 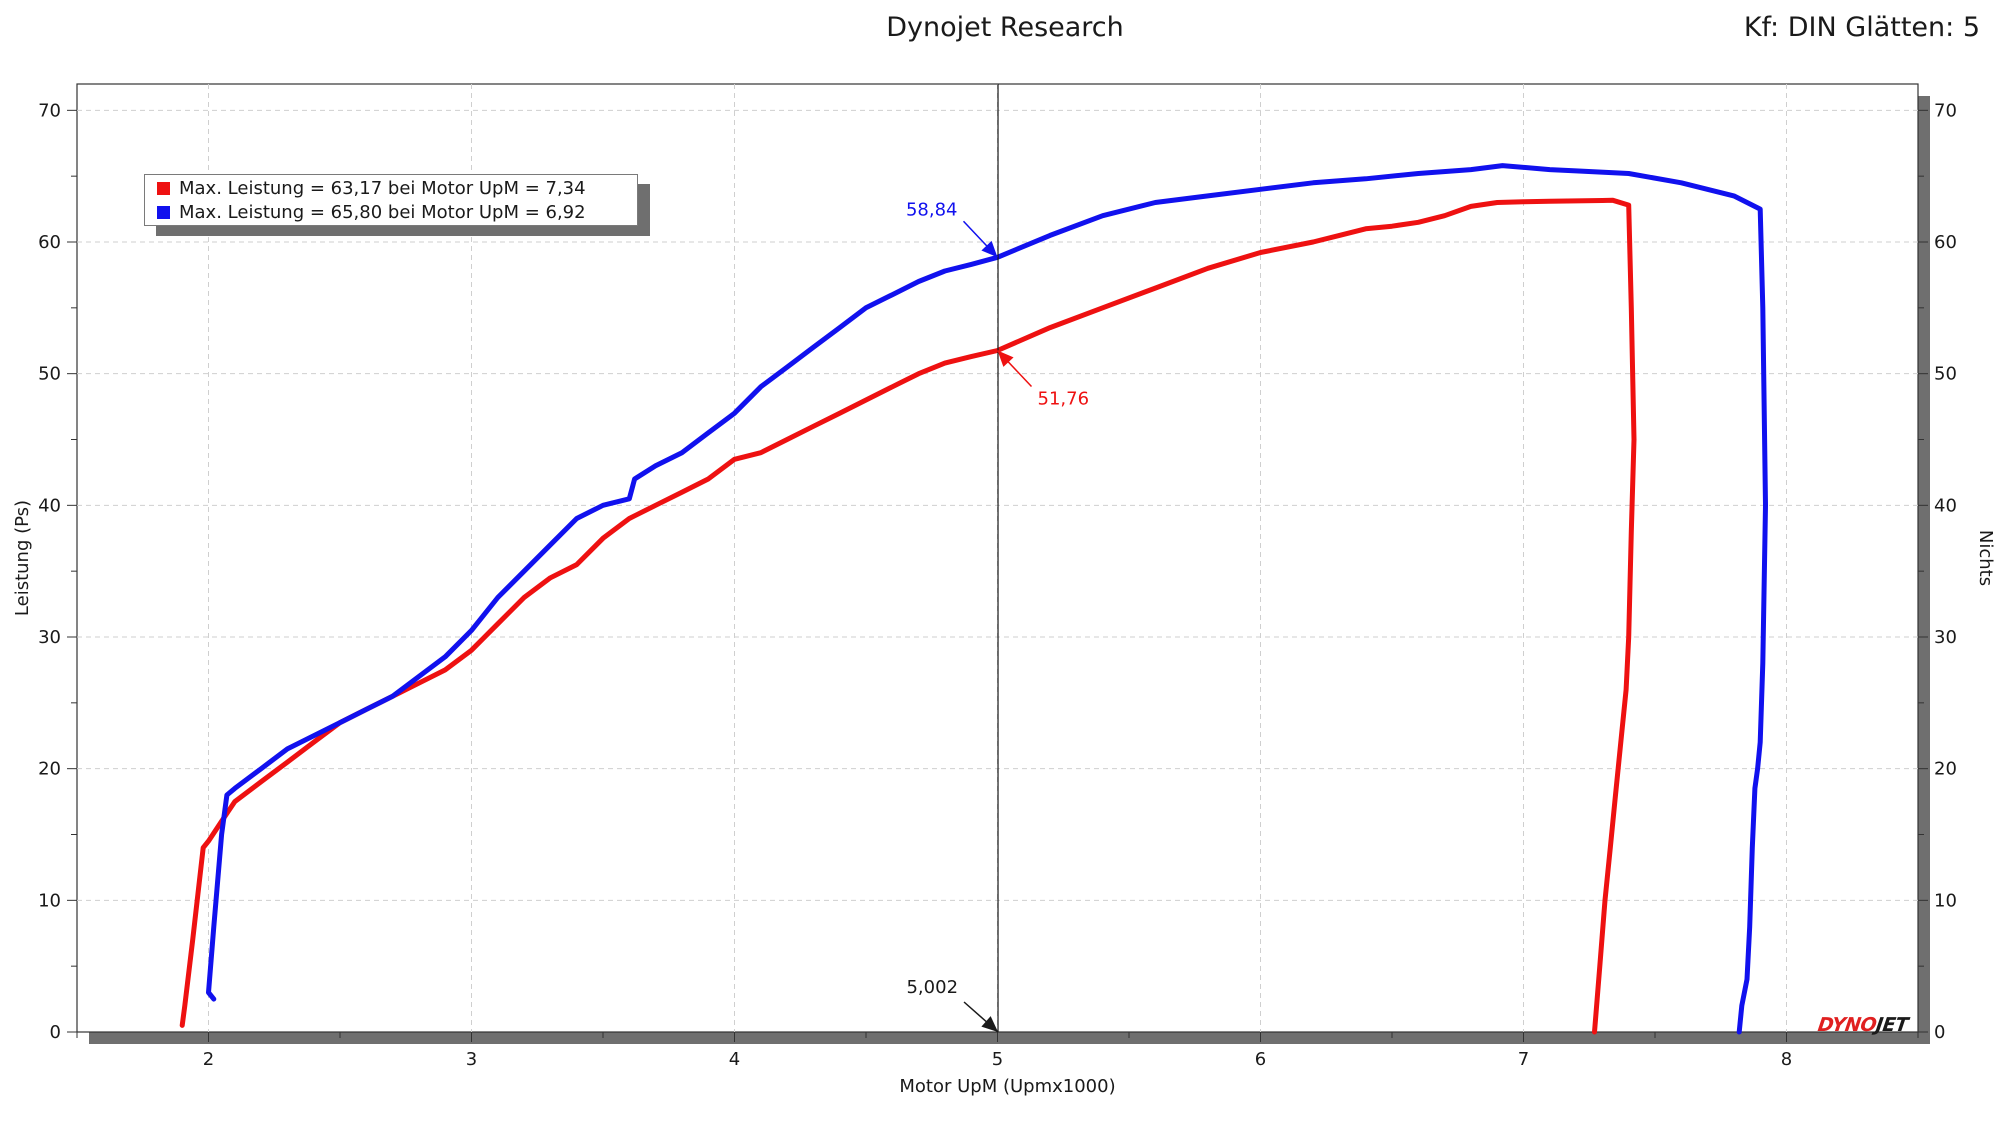 What do you see at coordinates (1945, 110) in the screenshot?
I see `y-tick-label-right: 70` at bounding box center [1945, 110].